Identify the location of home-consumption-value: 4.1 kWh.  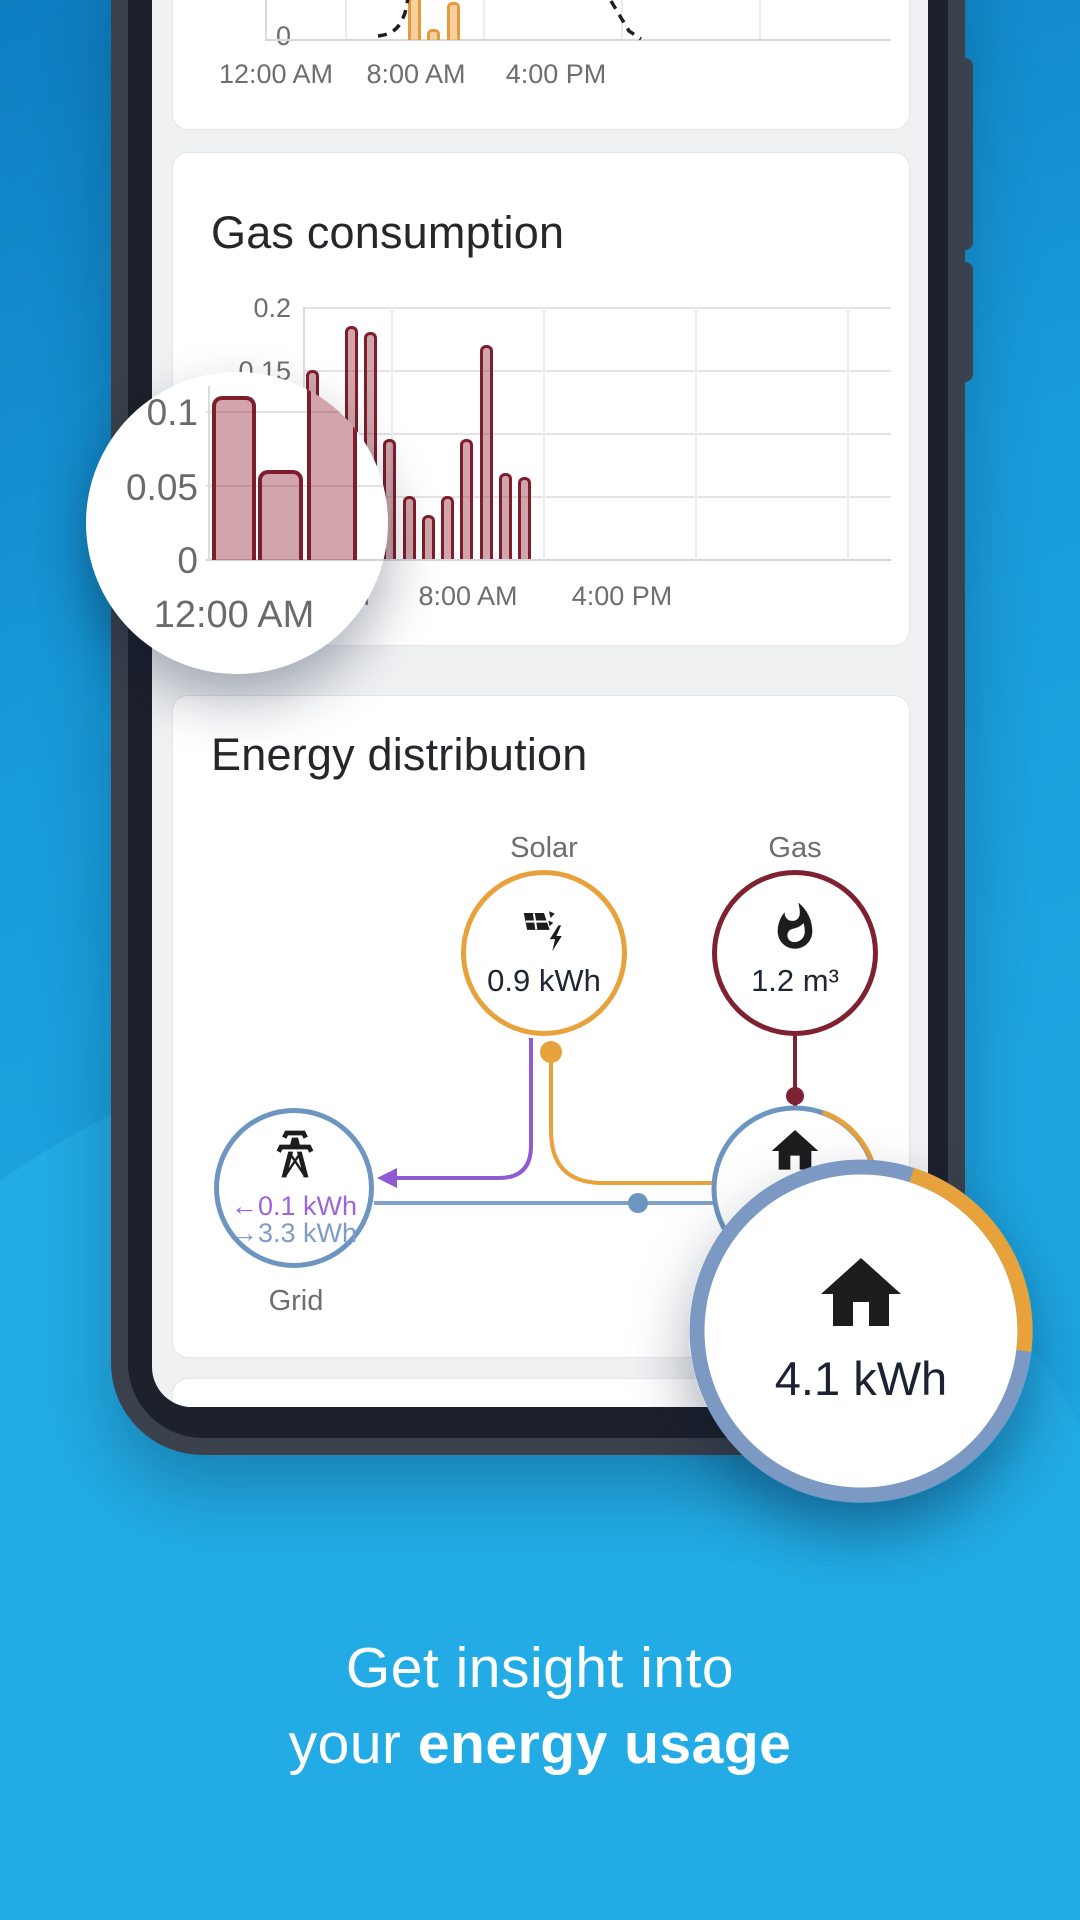
(861, 1378).